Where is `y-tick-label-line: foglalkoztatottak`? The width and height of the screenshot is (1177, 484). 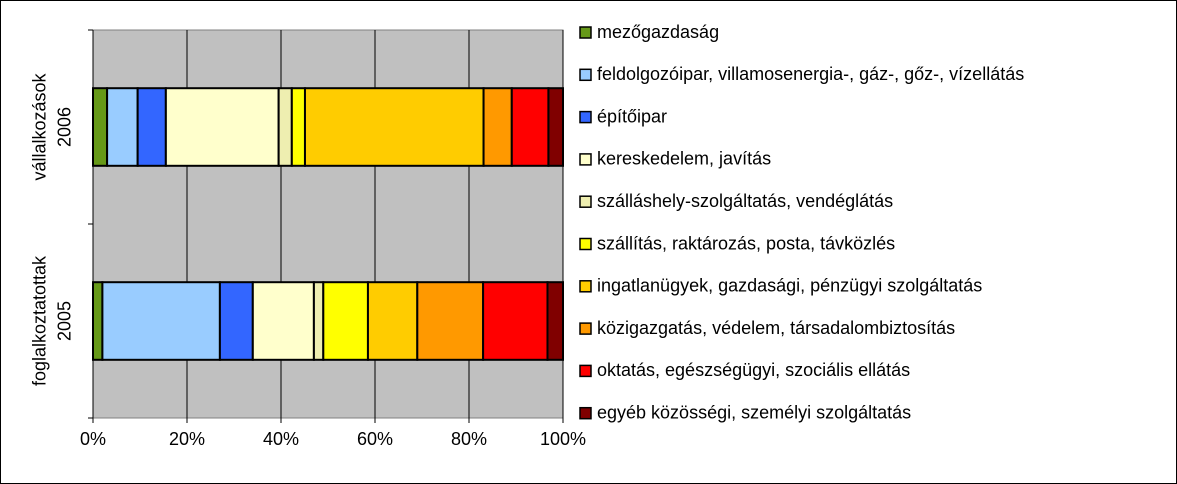
y-tick-label-line: foglalkoztatottak is located at coordinates (39, 320).